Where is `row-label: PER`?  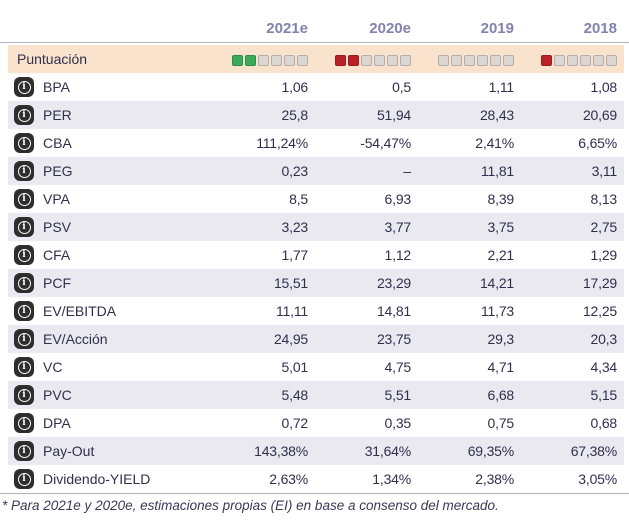
row-label: PER is located at coordinates (57, 115).